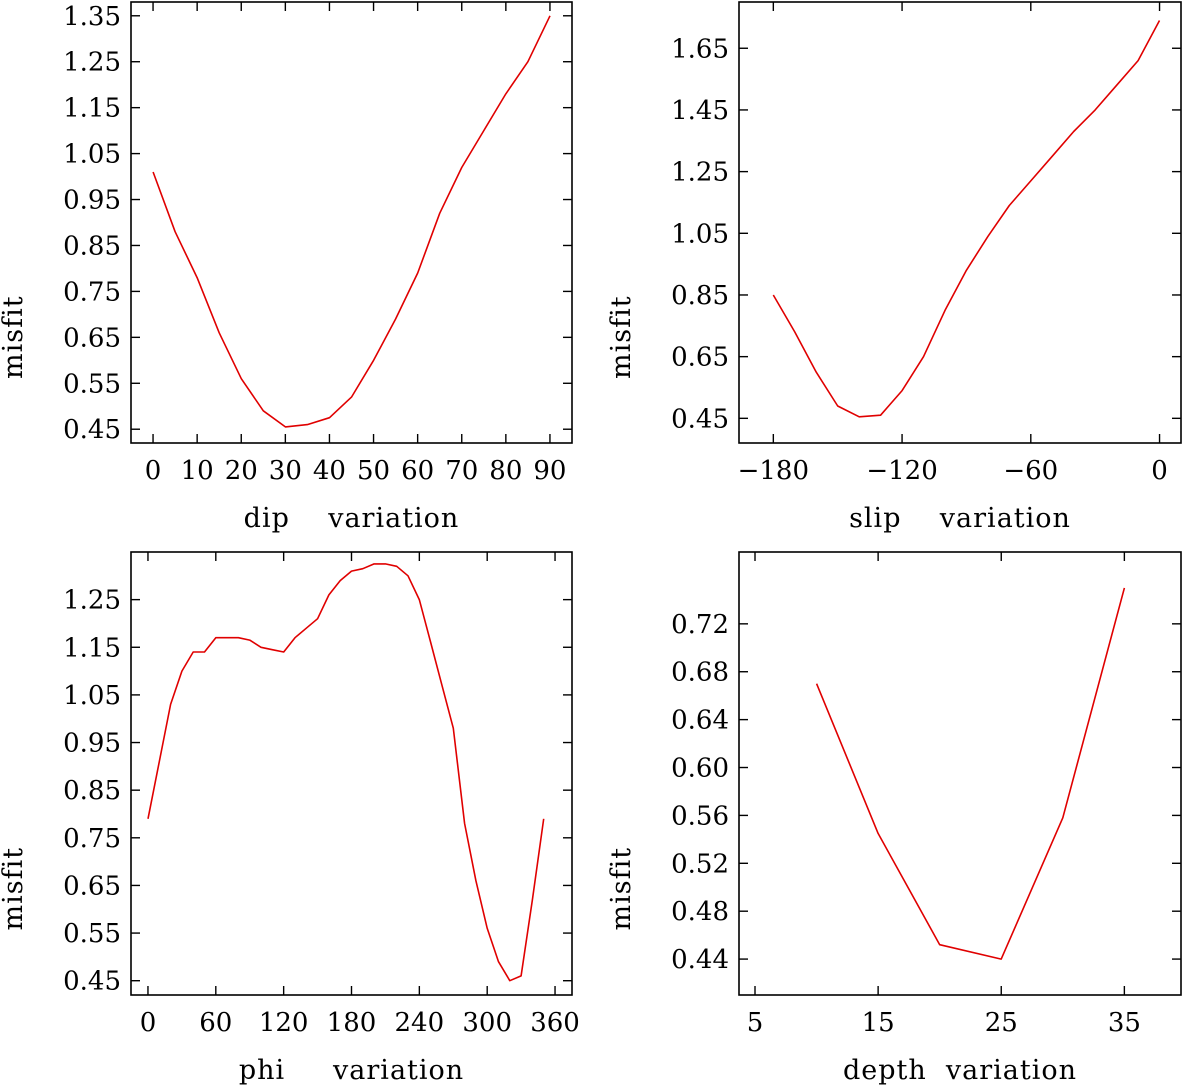  Describe the element at coordinates (197, 471) in the screenshot. I see `x-tick-label: 10` at that location.